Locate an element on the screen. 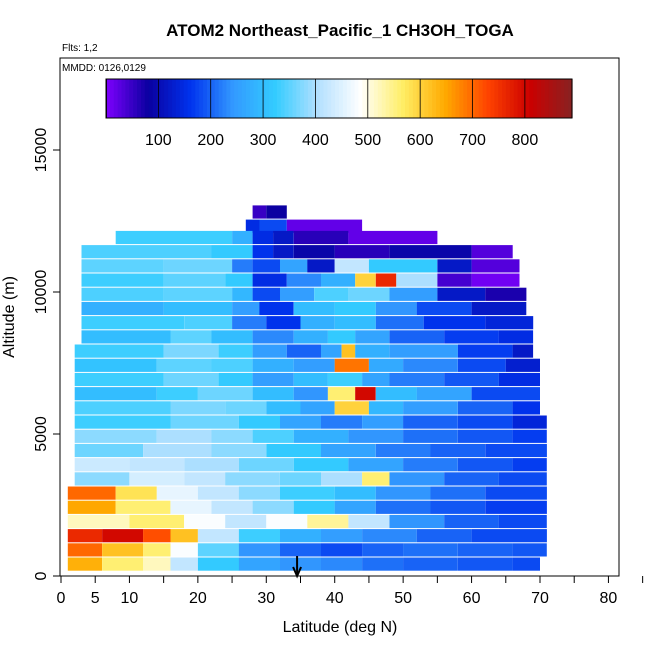 The height and width of the screenshot is (650, 650). y-axis-title: Altitude (m) is located at coordinates (9, 317).